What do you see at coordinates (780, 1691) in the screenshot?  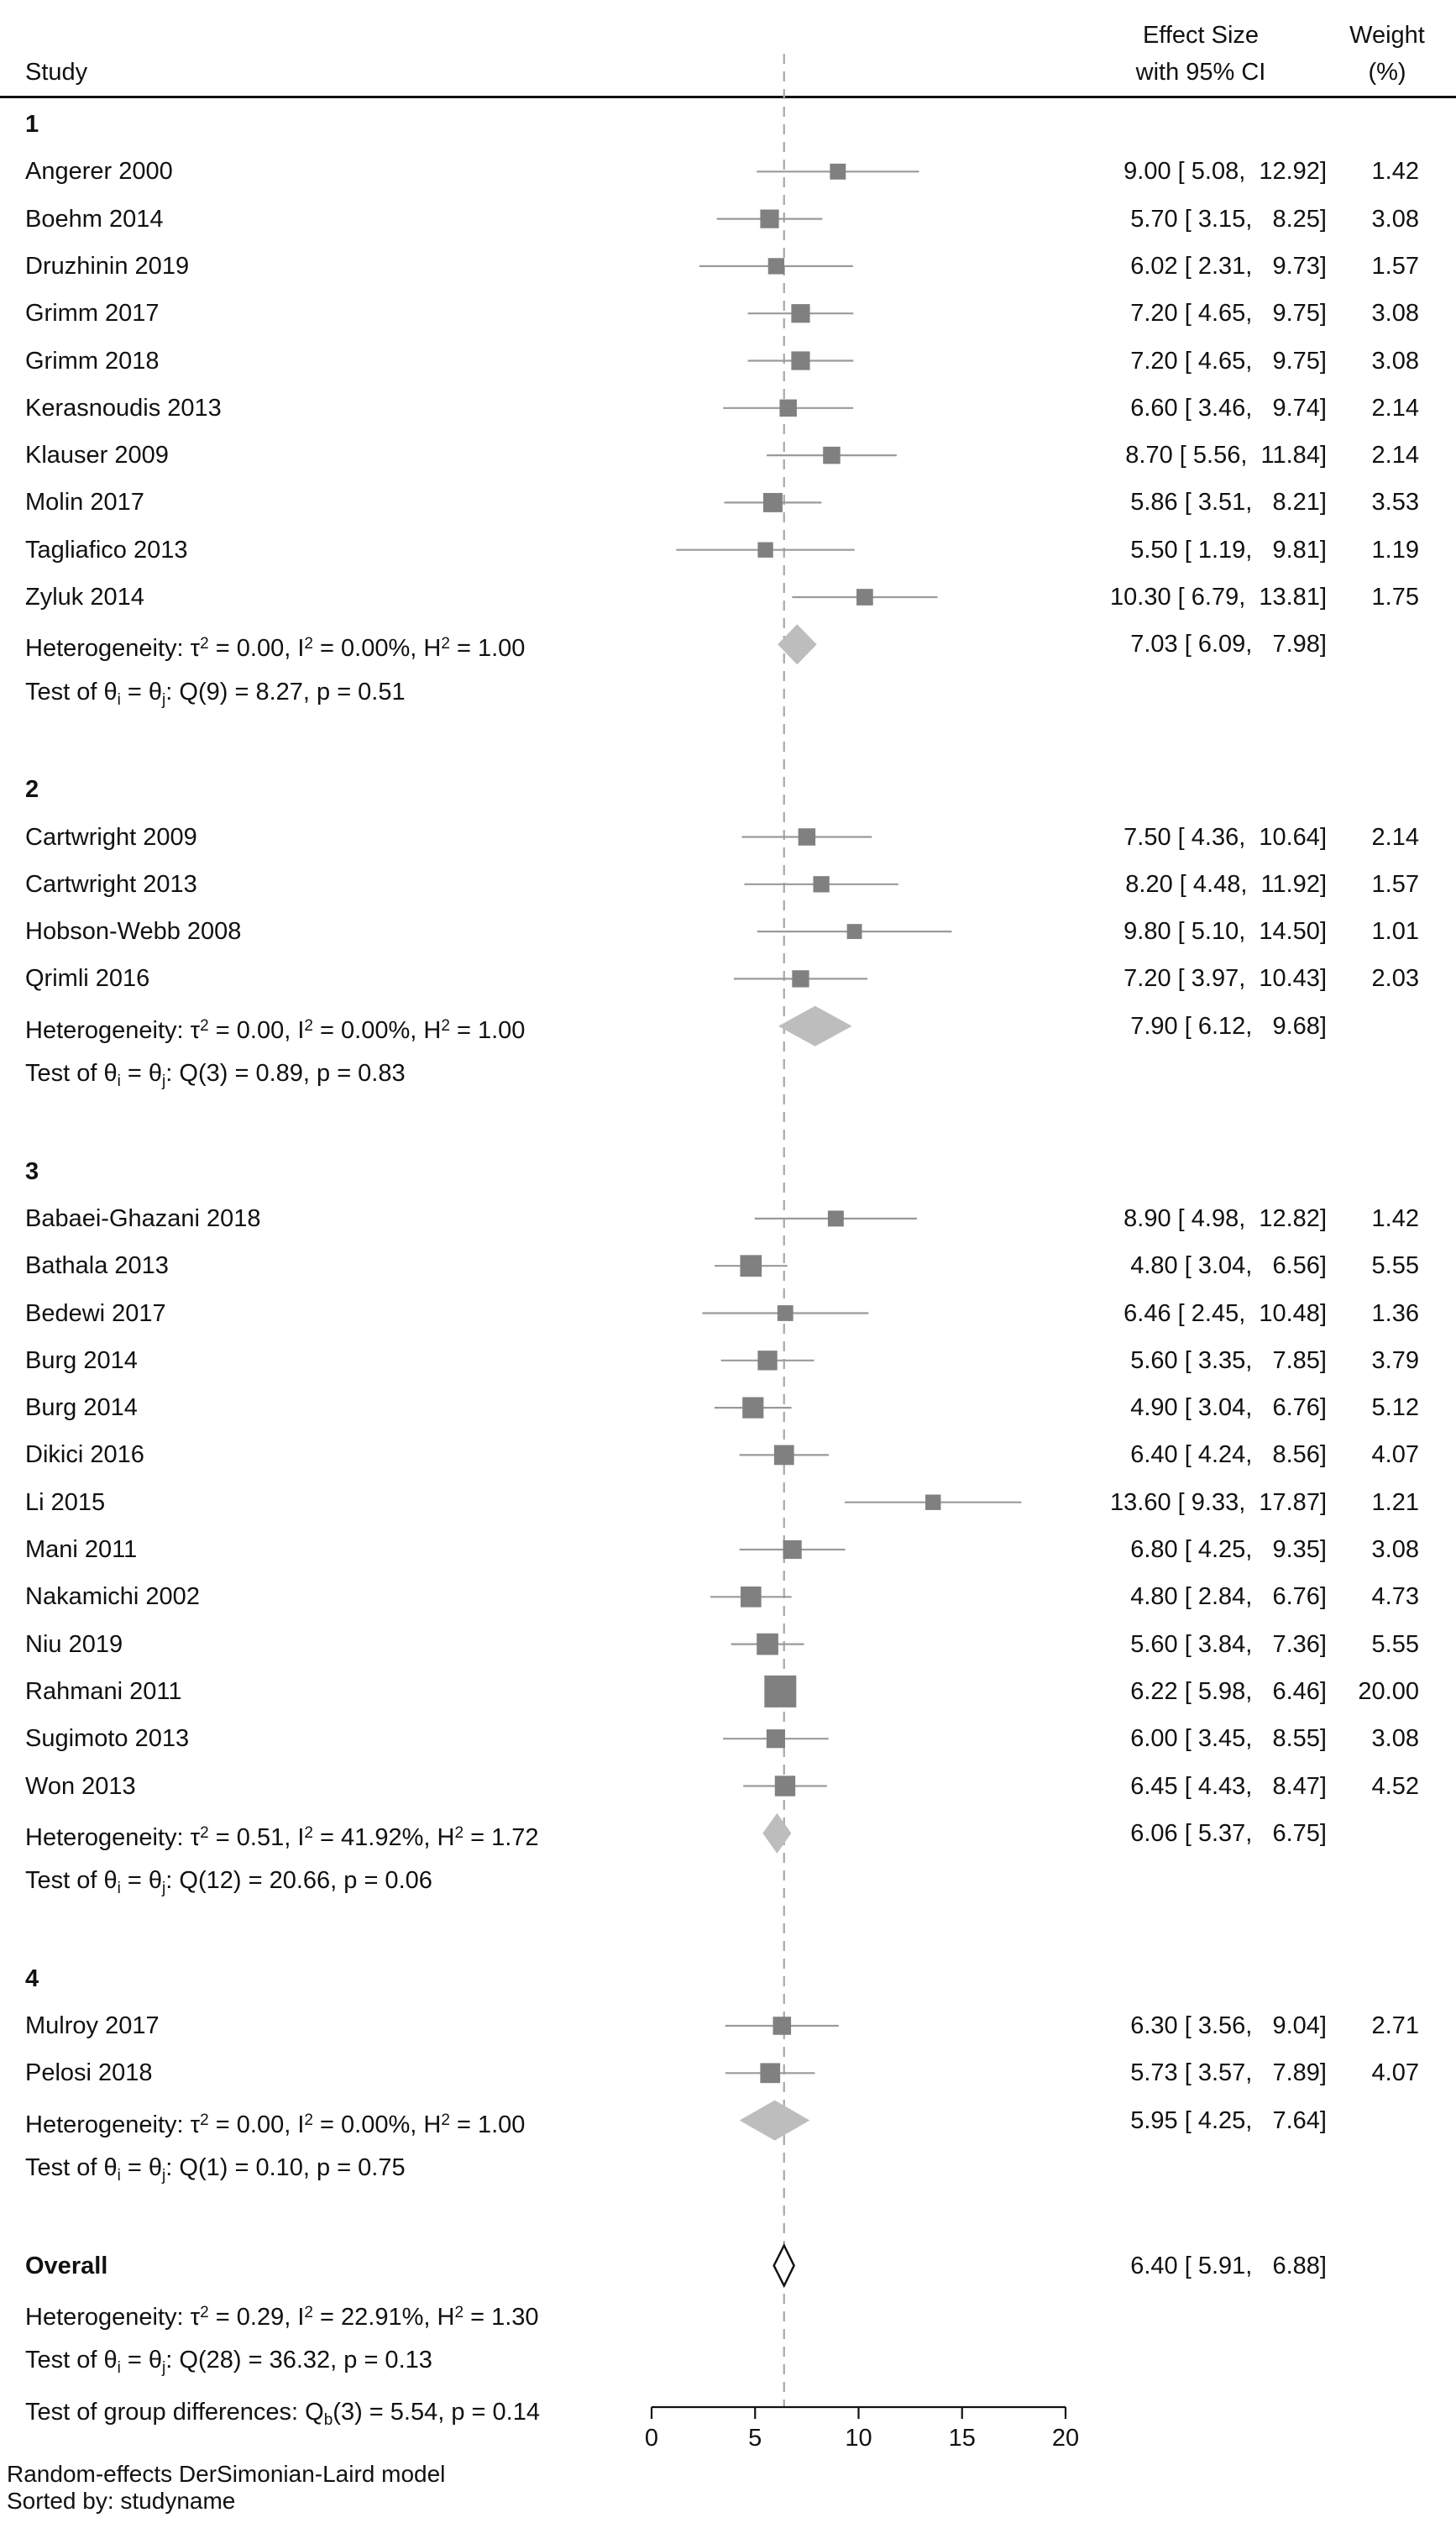 I see `study-marker-g3-s11` at bounding box center [780, 1691].